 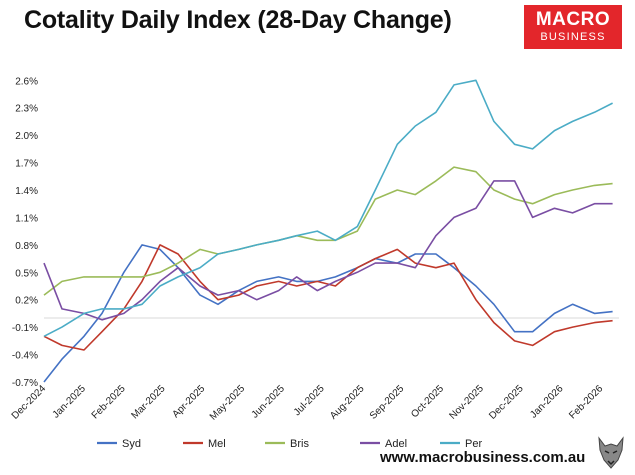 I want to click on y-tick-label: 2.3%, so click(x=26, y=109).